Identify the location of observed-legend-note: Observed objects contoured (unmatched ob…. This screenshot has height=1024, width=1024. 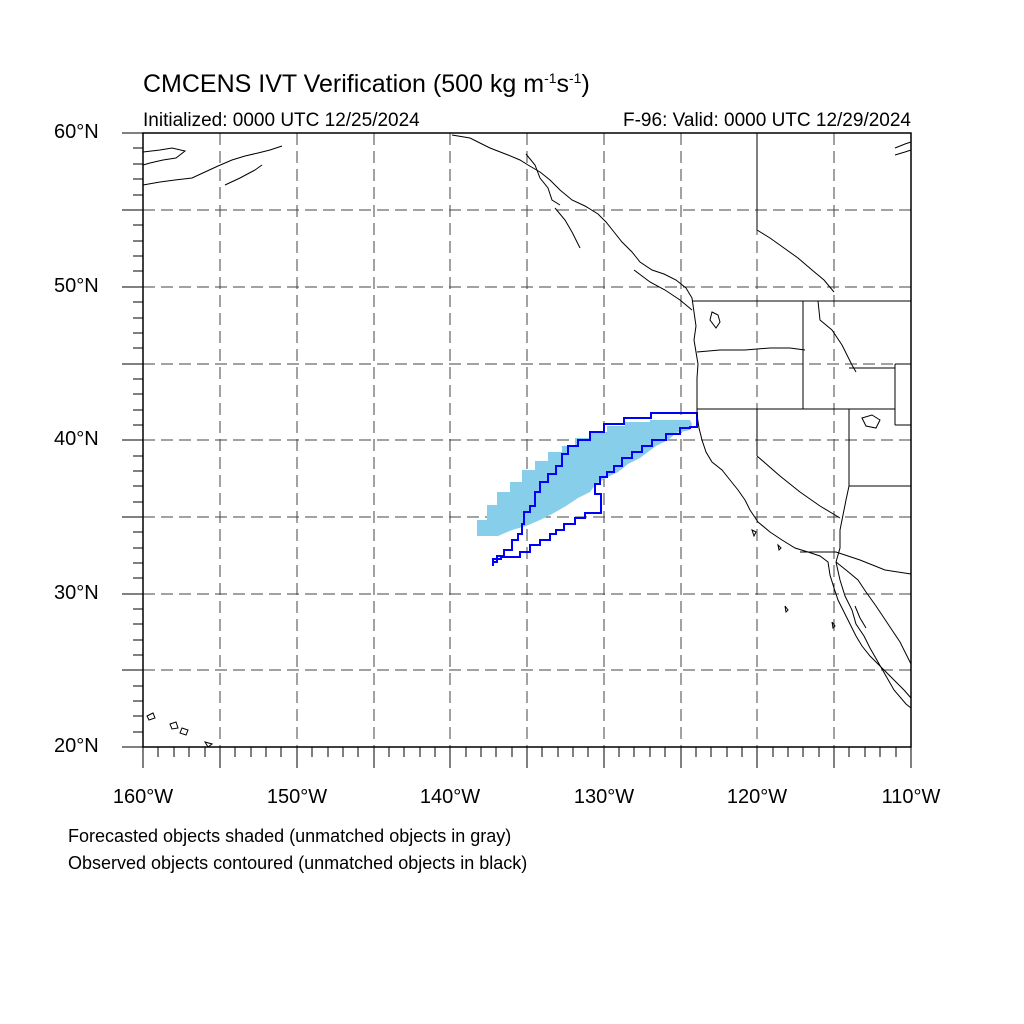
(298, 863).